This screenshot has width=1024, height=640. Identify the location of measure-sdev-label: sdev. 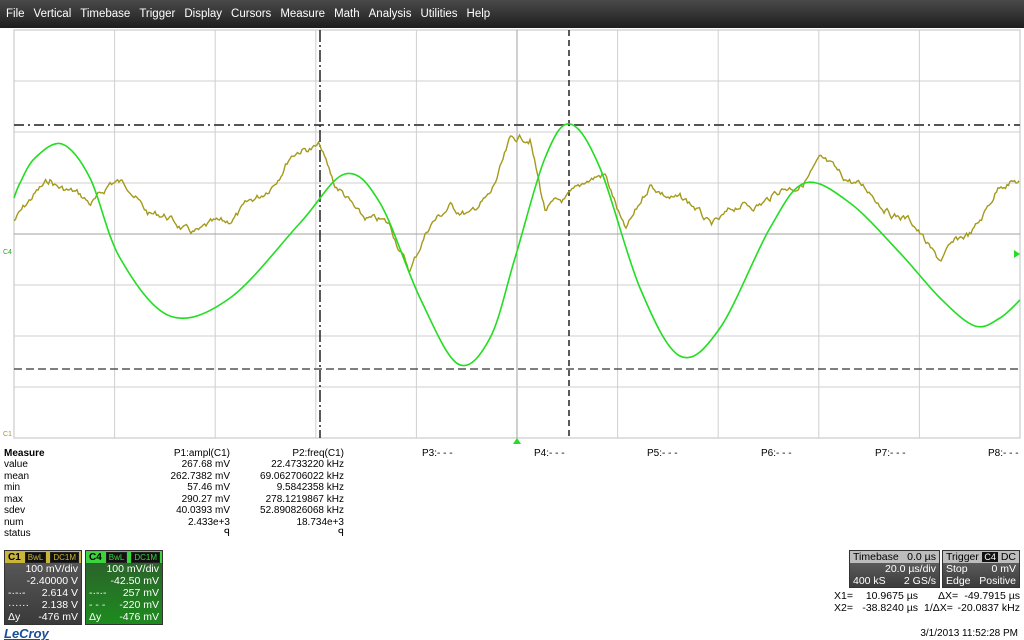
(15, 510).